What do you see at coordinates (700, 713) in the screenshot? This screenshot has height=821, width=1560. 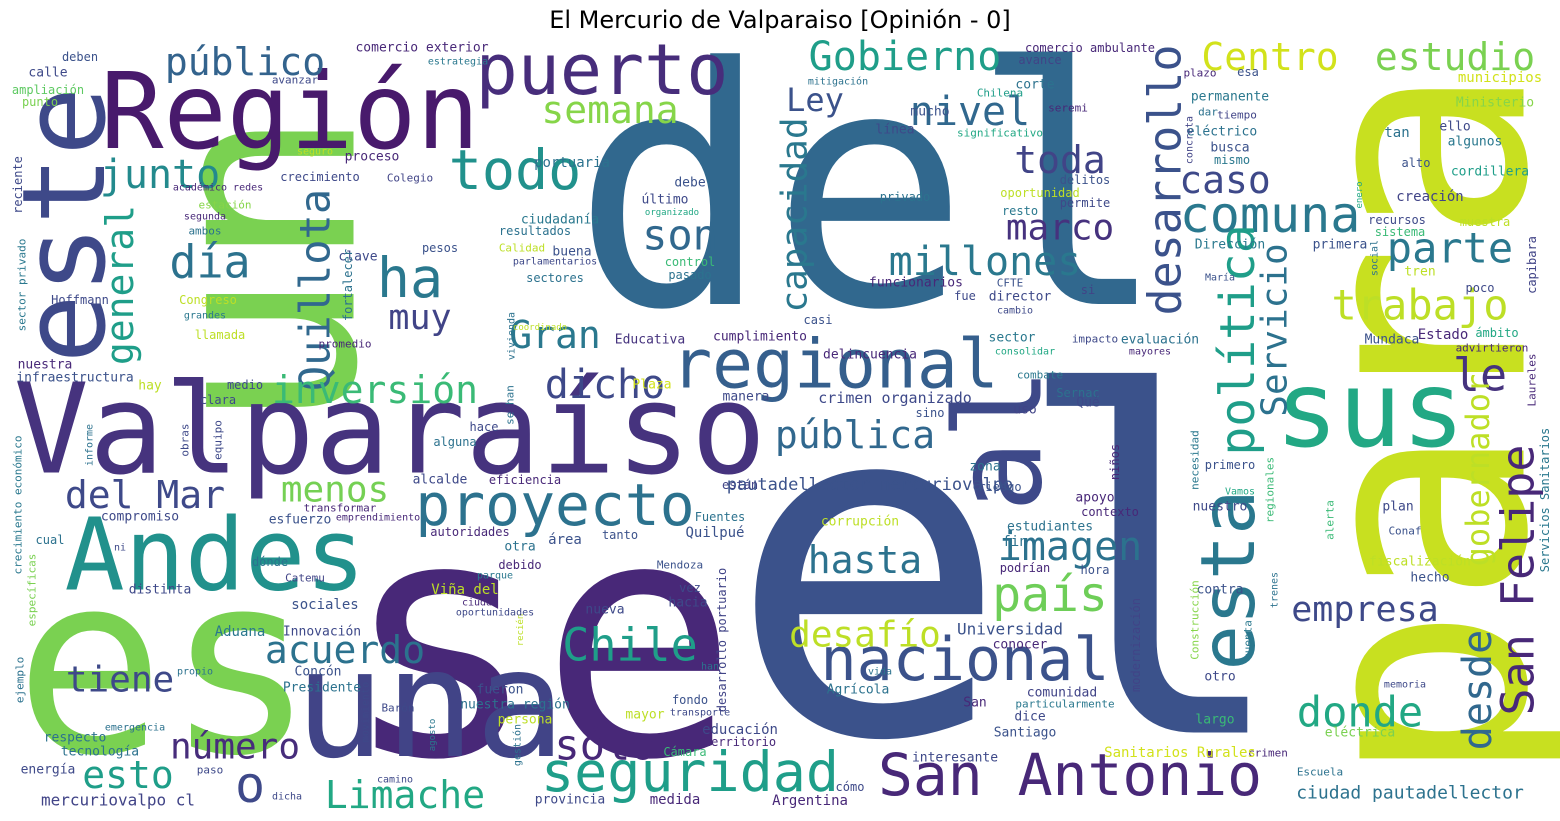 I see `word: transporte` at bounding box center [700, 713].